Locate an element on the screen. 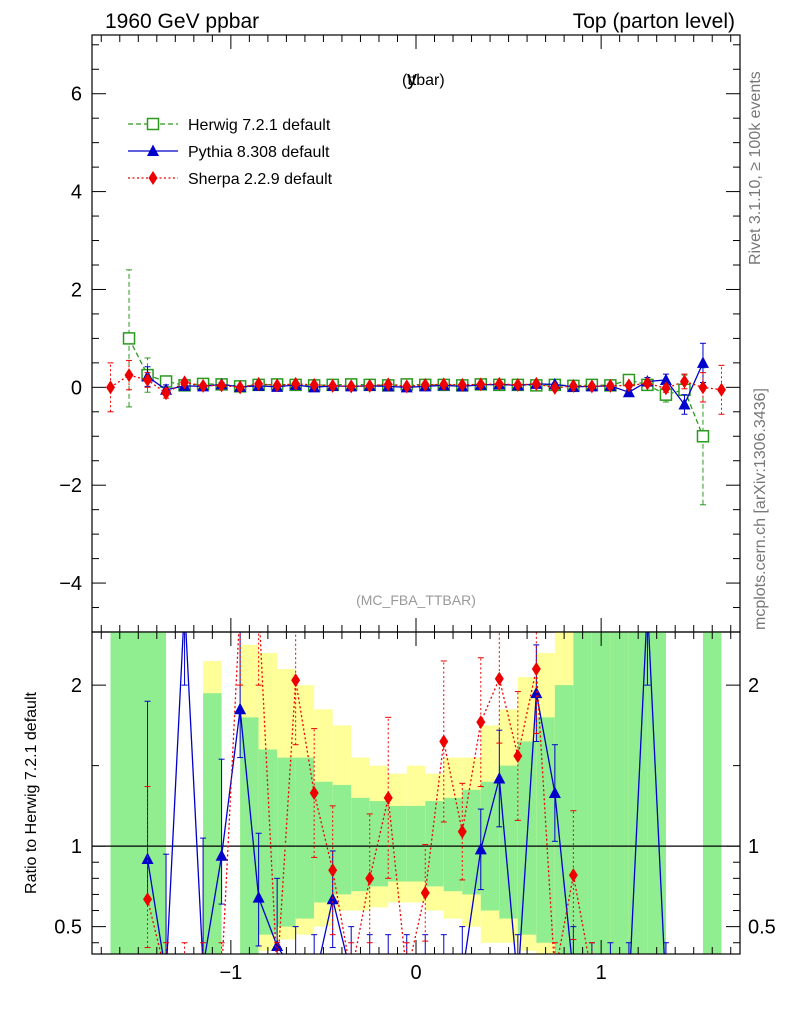  ratio-y-tick-label: 2 is located at coordinates (76, 686).